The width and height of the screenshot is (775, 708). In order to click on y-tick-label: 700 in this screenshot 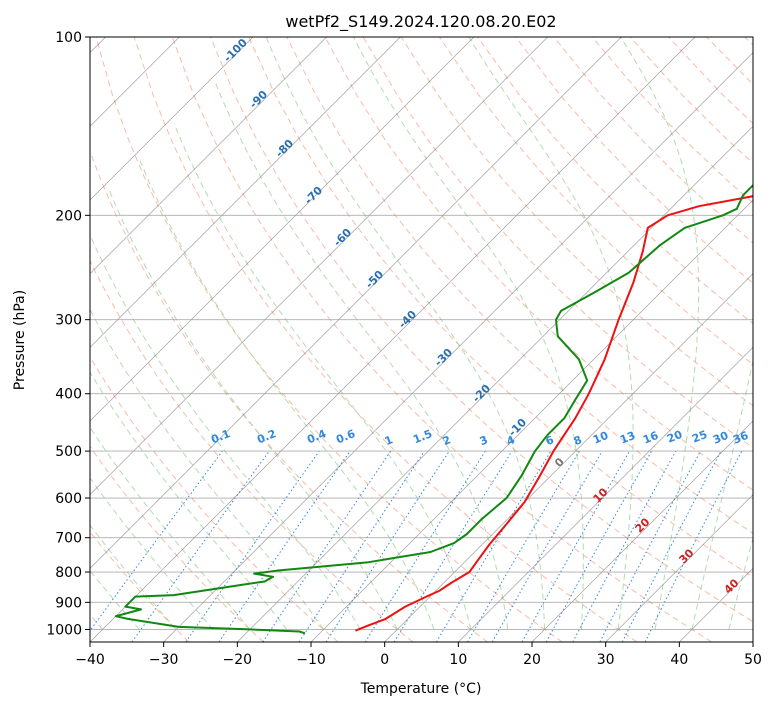, I will do `click(68, 539)`.